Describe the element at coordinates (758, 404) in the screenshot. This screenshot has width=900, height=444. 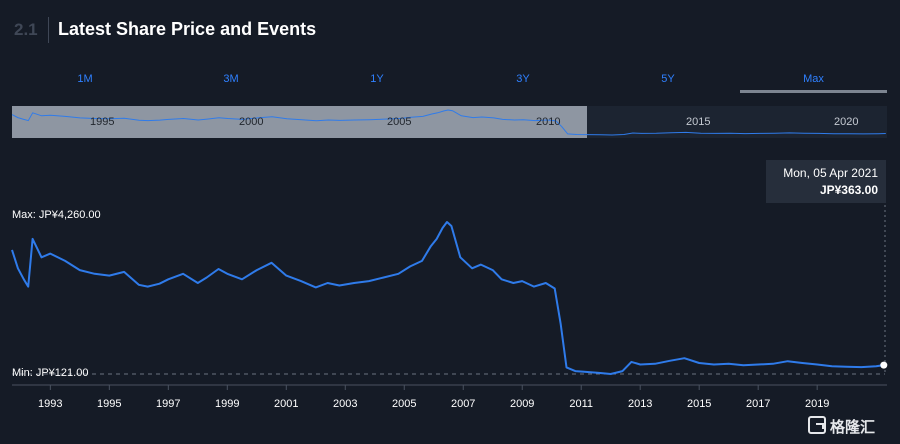
I see `x-tick-label: 2017` at that location.